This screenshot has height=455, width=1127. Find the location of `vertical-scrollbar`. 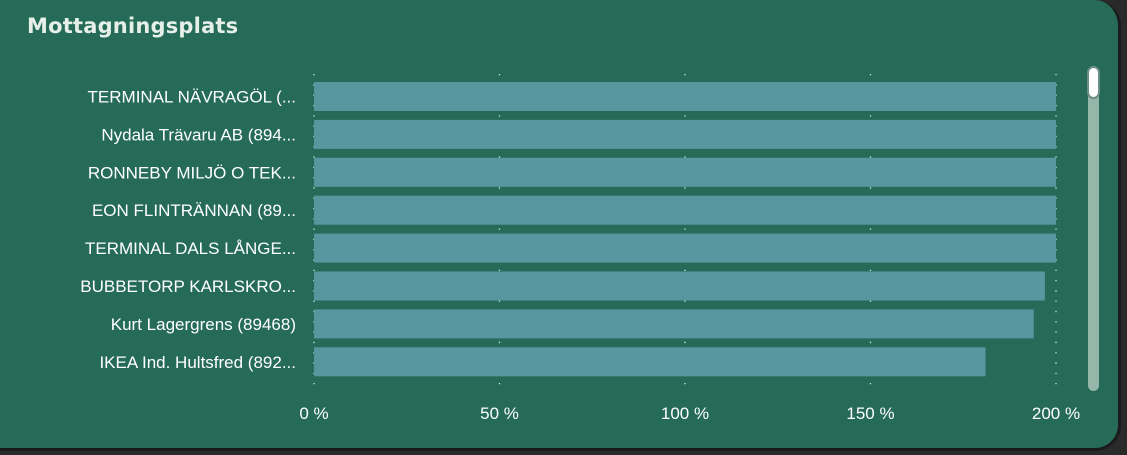

vertical-scrollbar is located at coordinates (1093, 228).